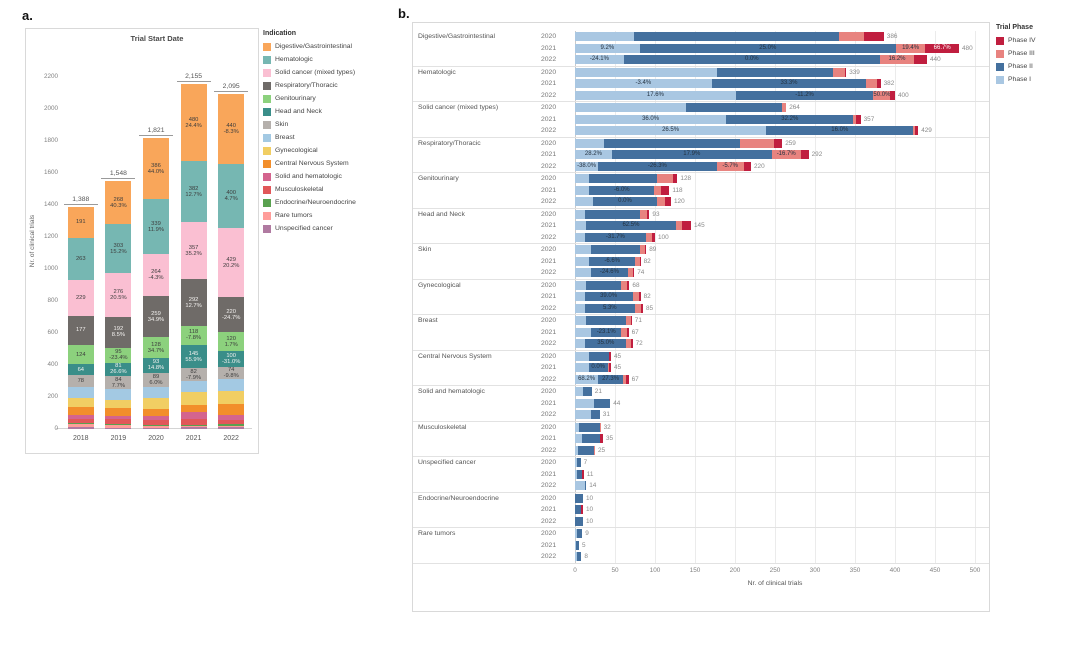  Describe the element at coordinates (328, 202) in the screenshot. I see `legend-item-indication: Endocrine/Neuroendocrine` at that location.